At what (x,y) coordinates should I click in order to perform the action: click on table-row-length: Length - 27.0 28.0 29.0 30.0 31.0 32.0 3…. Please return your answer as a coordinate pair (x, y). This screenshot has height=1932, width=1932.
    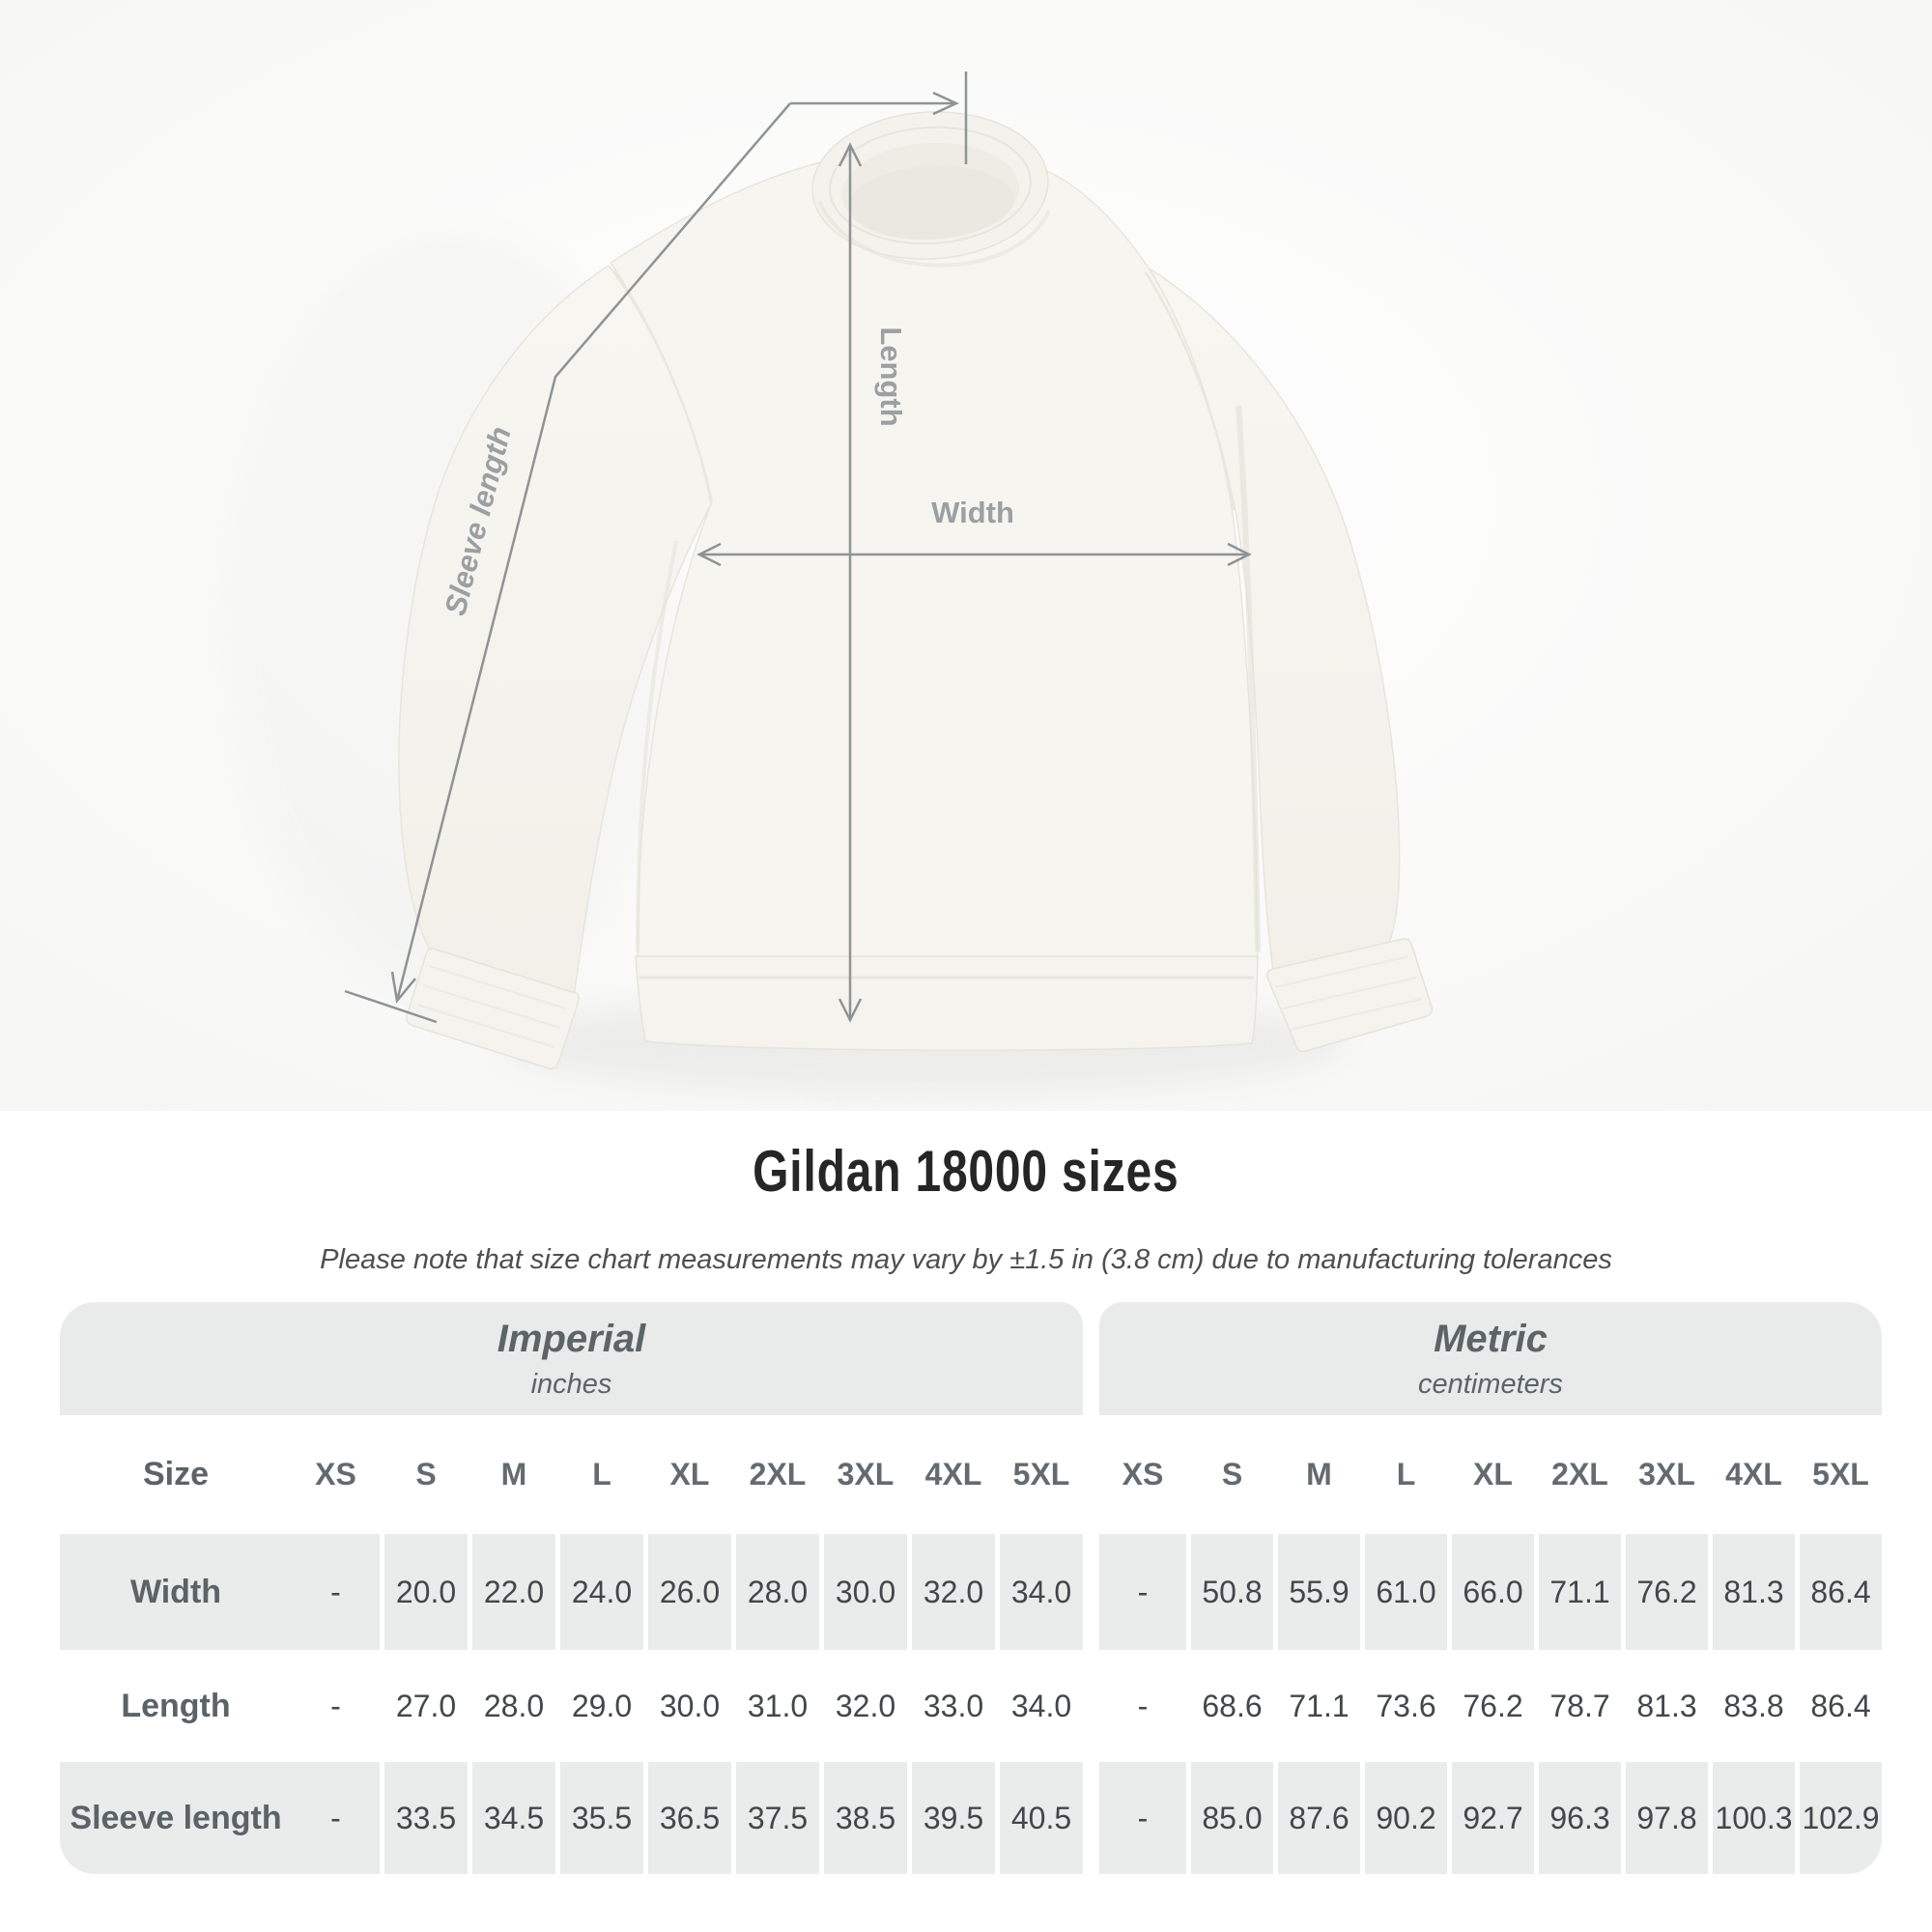
    Looking at the image, I should click on (971, 1706).